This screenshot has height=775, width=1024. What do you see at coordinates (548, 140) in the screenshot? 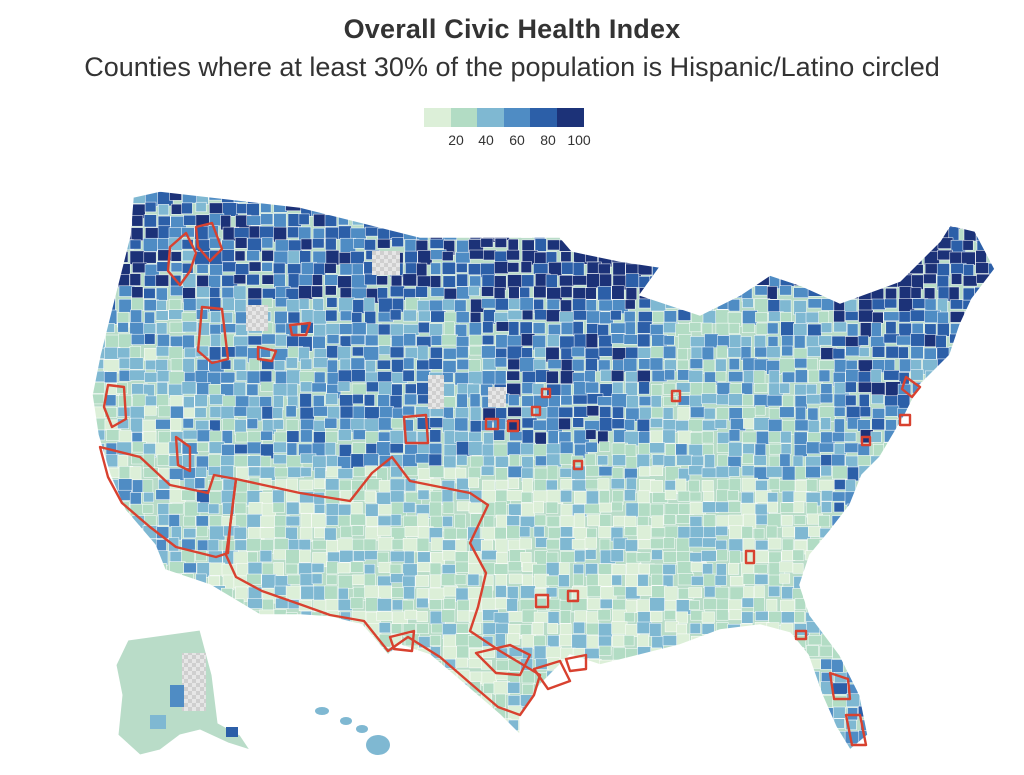
I see `legend-tick-label: 80` at bounding box center [548, 140].